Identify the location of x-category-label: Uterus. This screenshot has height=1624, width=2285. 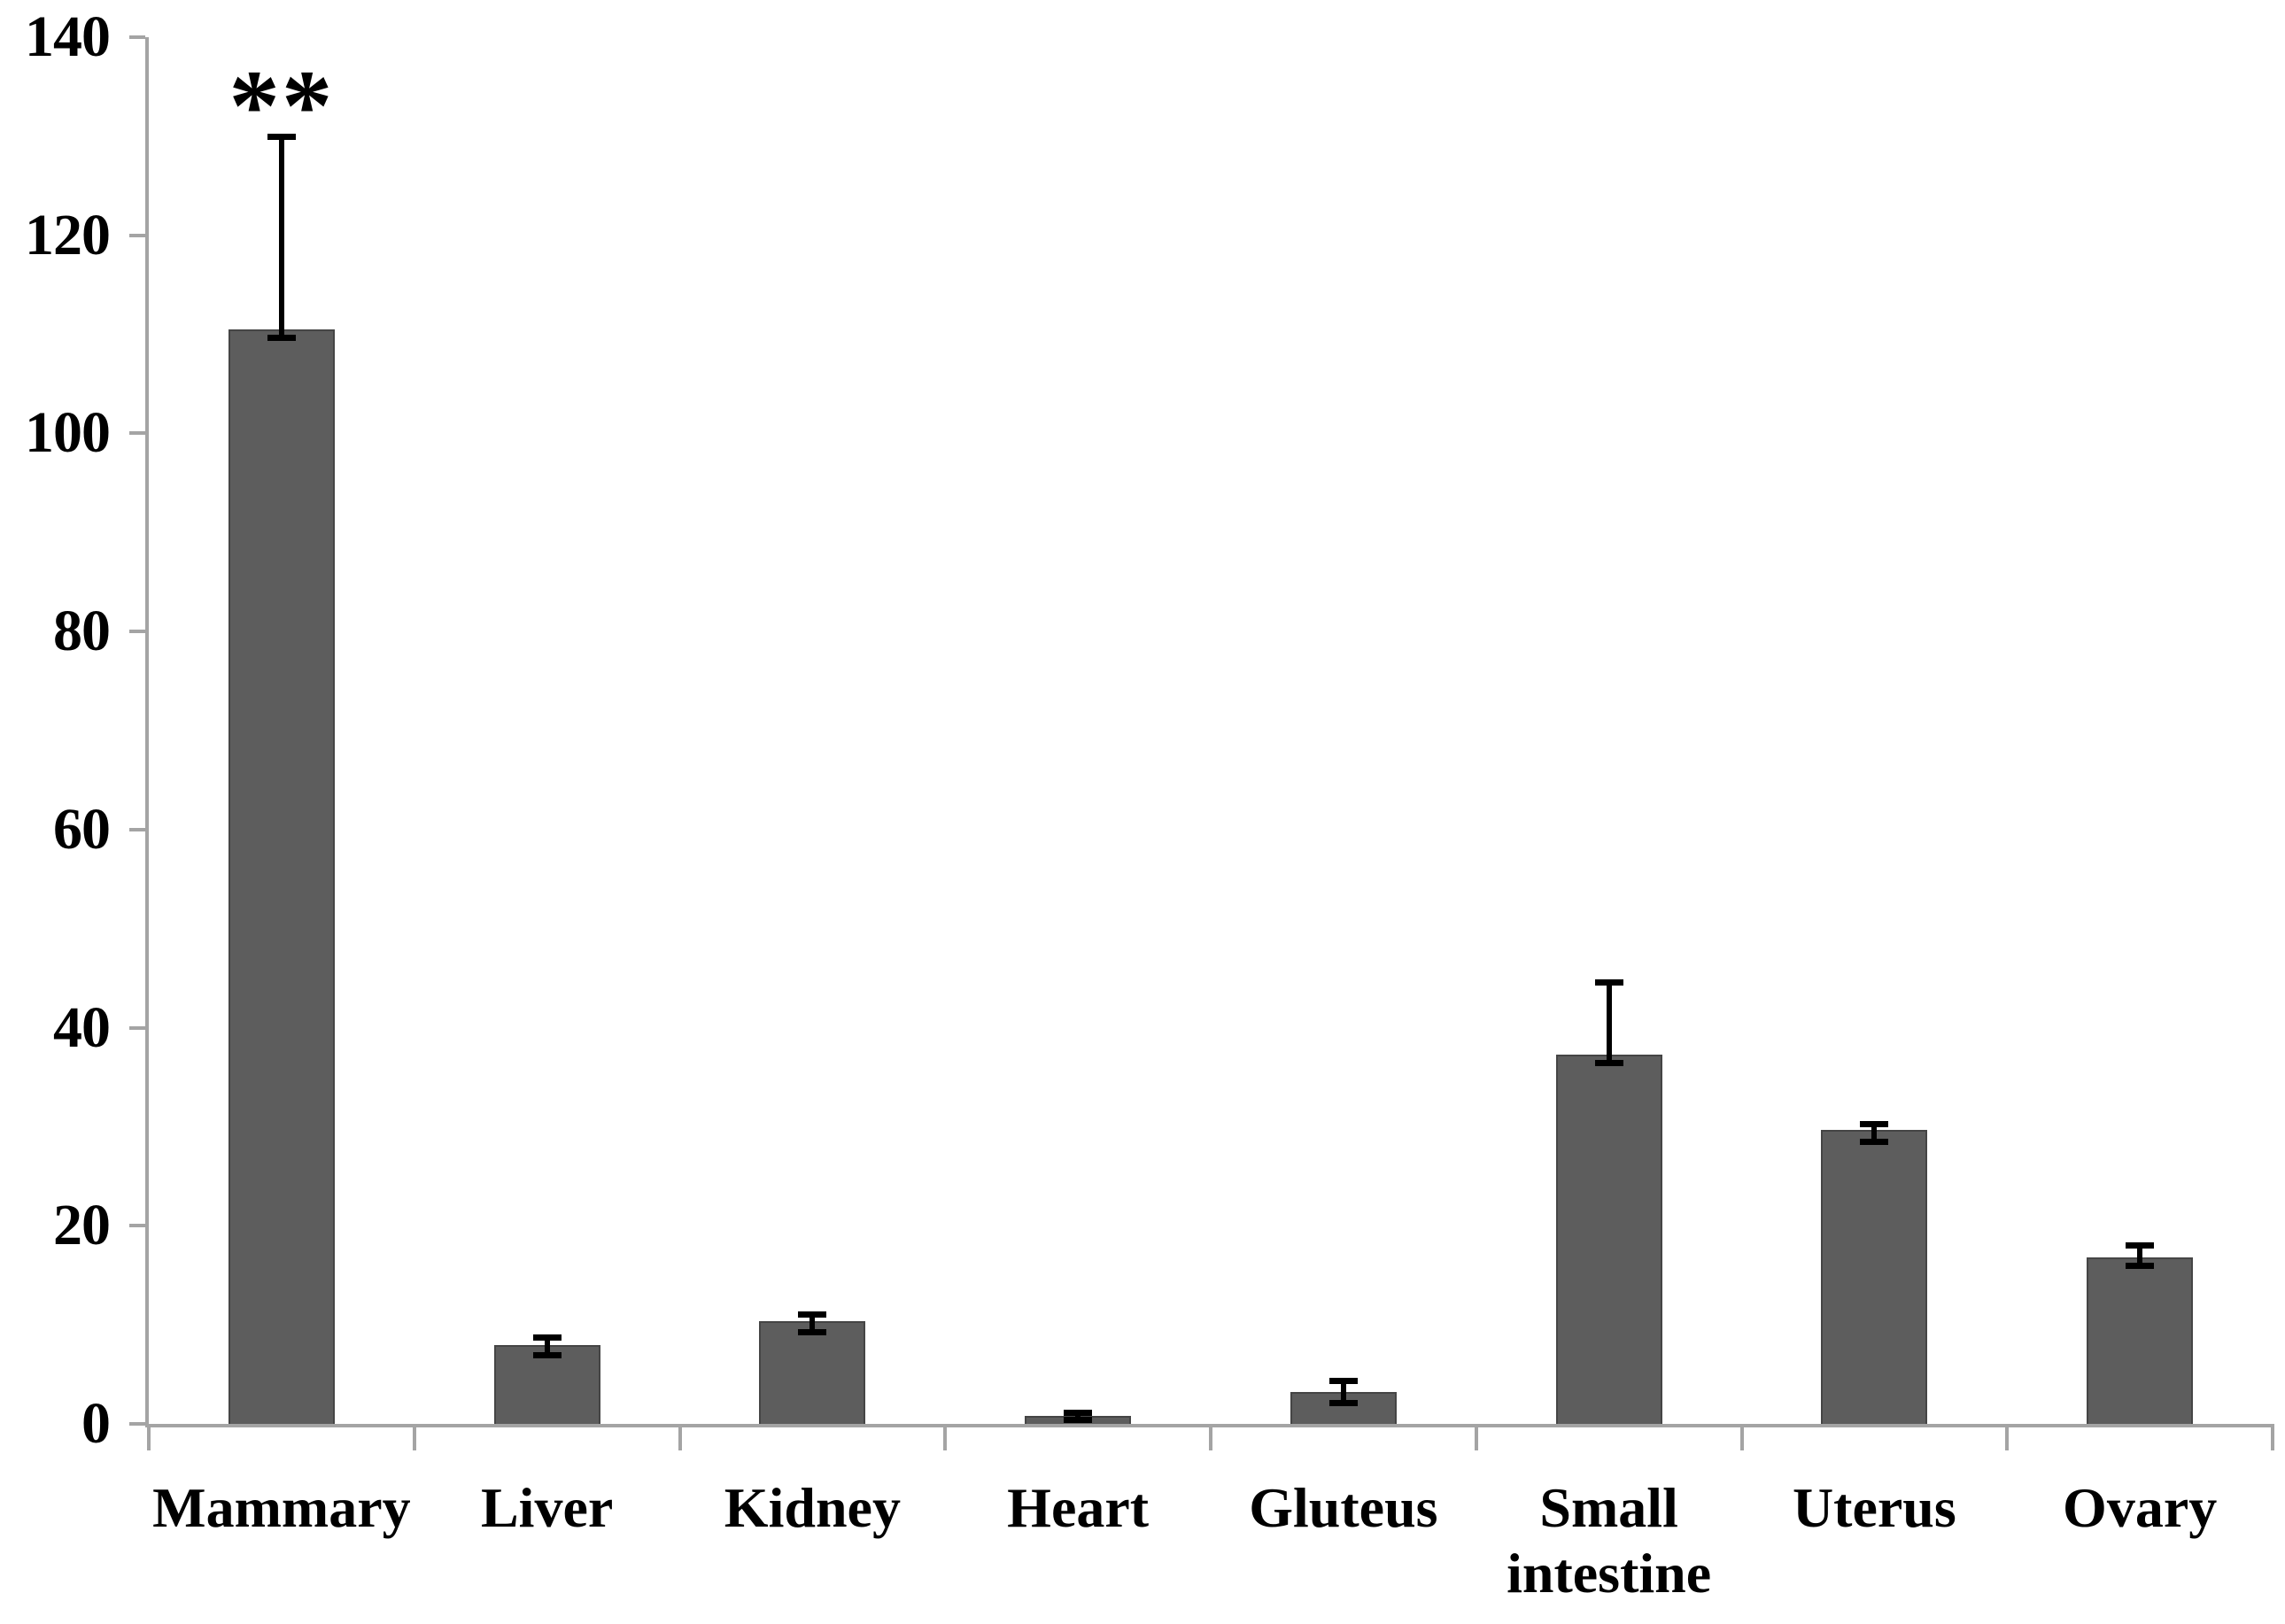
(1874, 1508).